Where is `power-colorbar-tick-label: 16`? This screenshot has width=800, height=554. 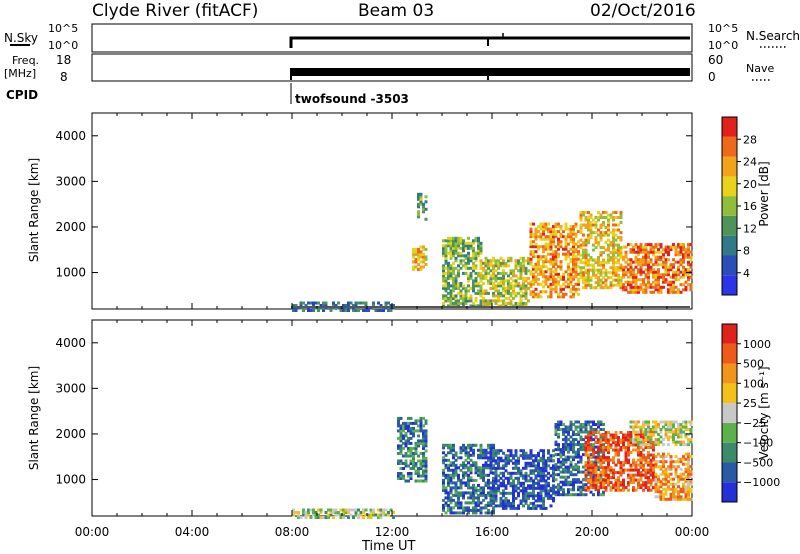
power-colorbar-tick-label: 16 is located at coordinates (750, 206).